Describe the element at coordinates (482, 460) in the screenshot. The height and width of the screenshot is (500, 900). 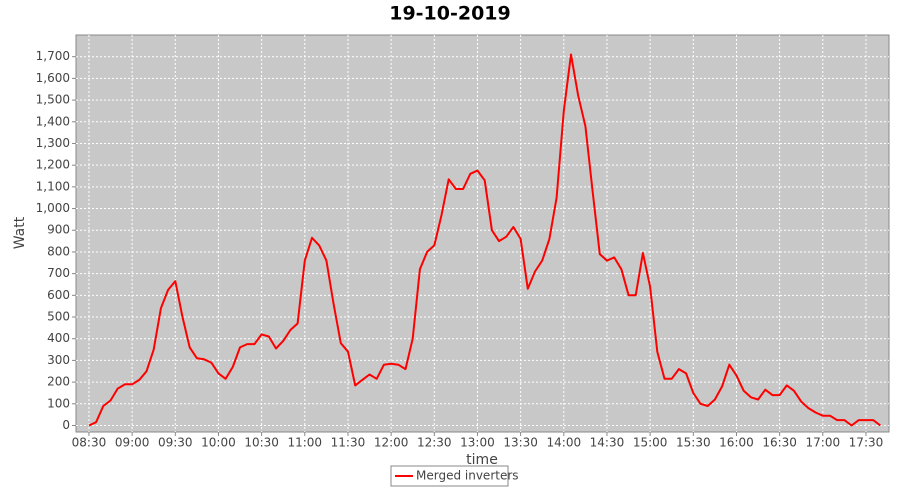
I see `x-axis-label: time` at that location.